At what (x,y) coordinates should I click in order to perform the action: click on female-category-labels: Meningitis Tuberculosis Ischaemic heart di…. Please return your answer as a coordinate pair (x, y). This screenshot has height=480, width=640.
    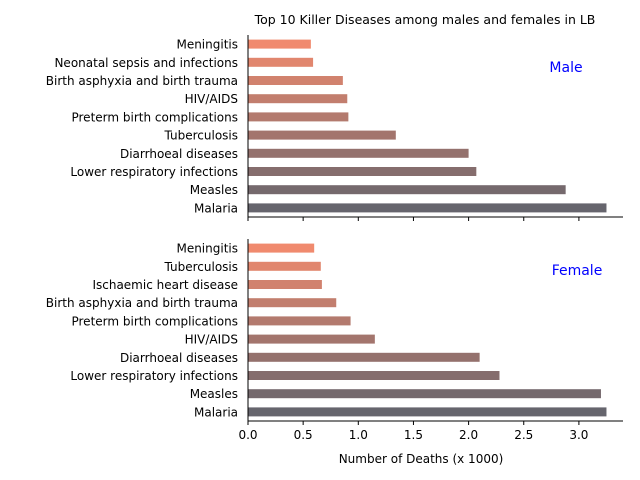
    Looking at the image, I should click on (142, 331).